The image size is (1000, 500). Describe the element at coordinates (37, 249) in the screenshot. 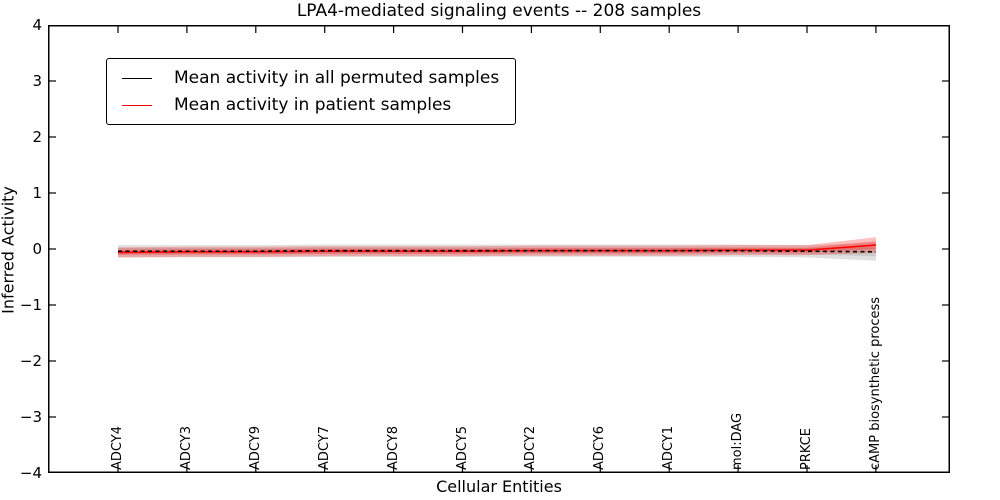

I see `y-tick-label-4: 0` at that location.